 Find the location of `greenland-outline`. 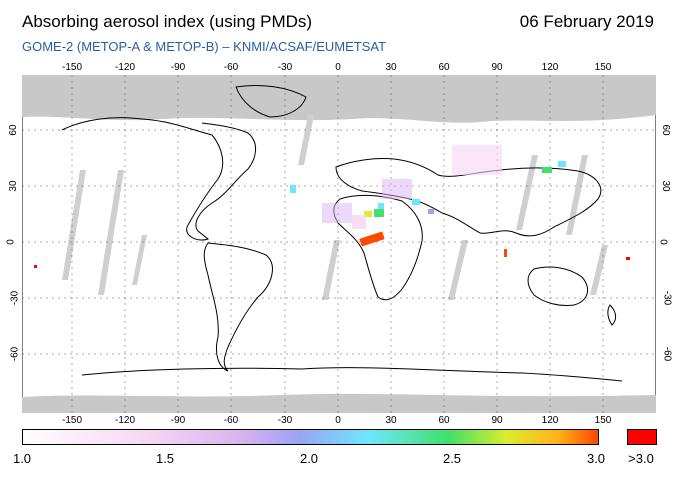

greenland-outline is located at coordinates (271, 101).